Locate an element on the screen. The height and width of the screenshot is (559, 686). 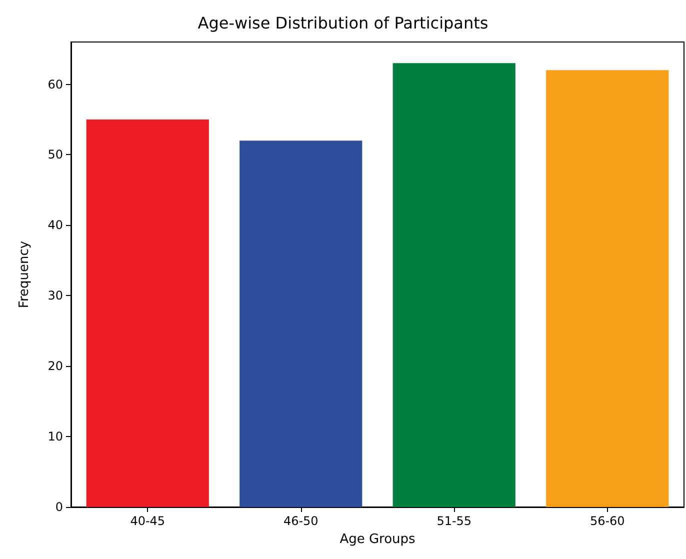
x-tick-label: 51-55 is located at coordinates (454, 521).